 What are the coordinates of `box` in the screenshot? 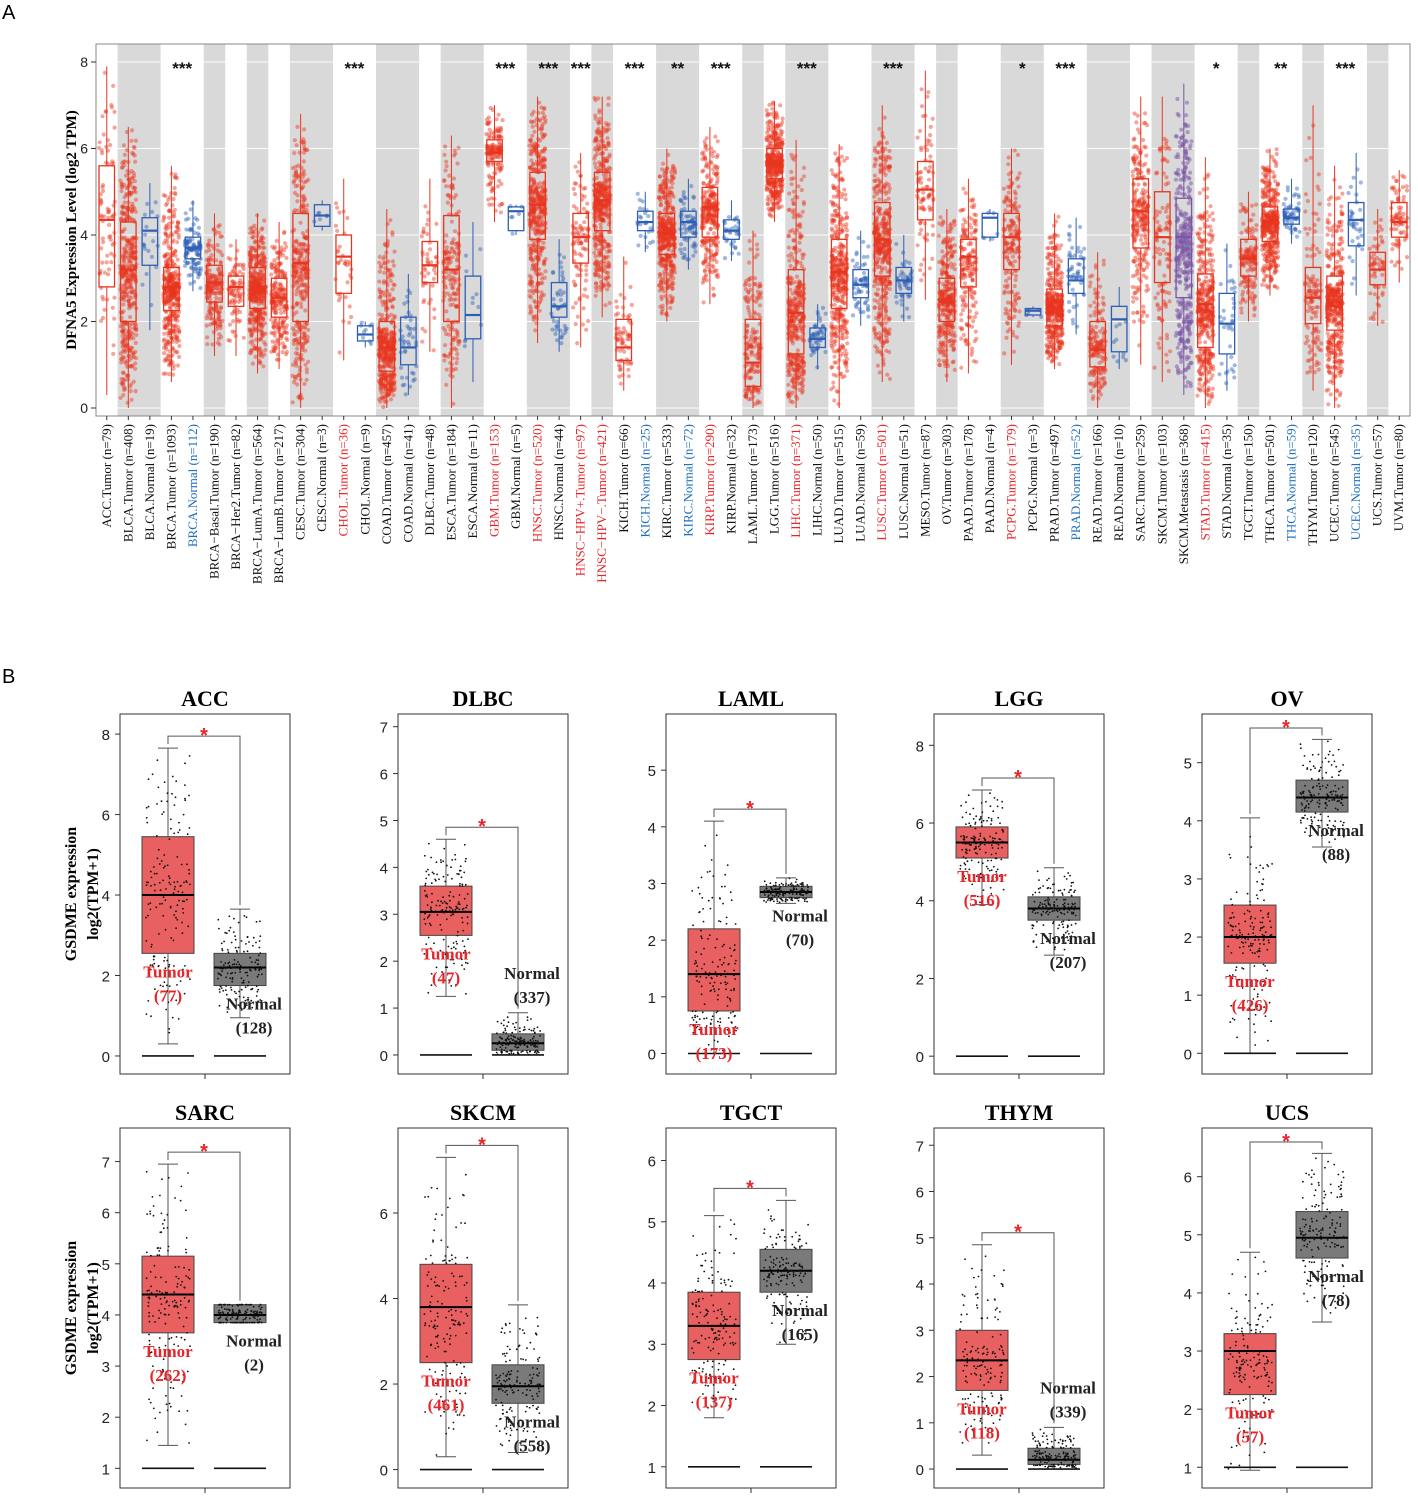 It's located at (107, 226).